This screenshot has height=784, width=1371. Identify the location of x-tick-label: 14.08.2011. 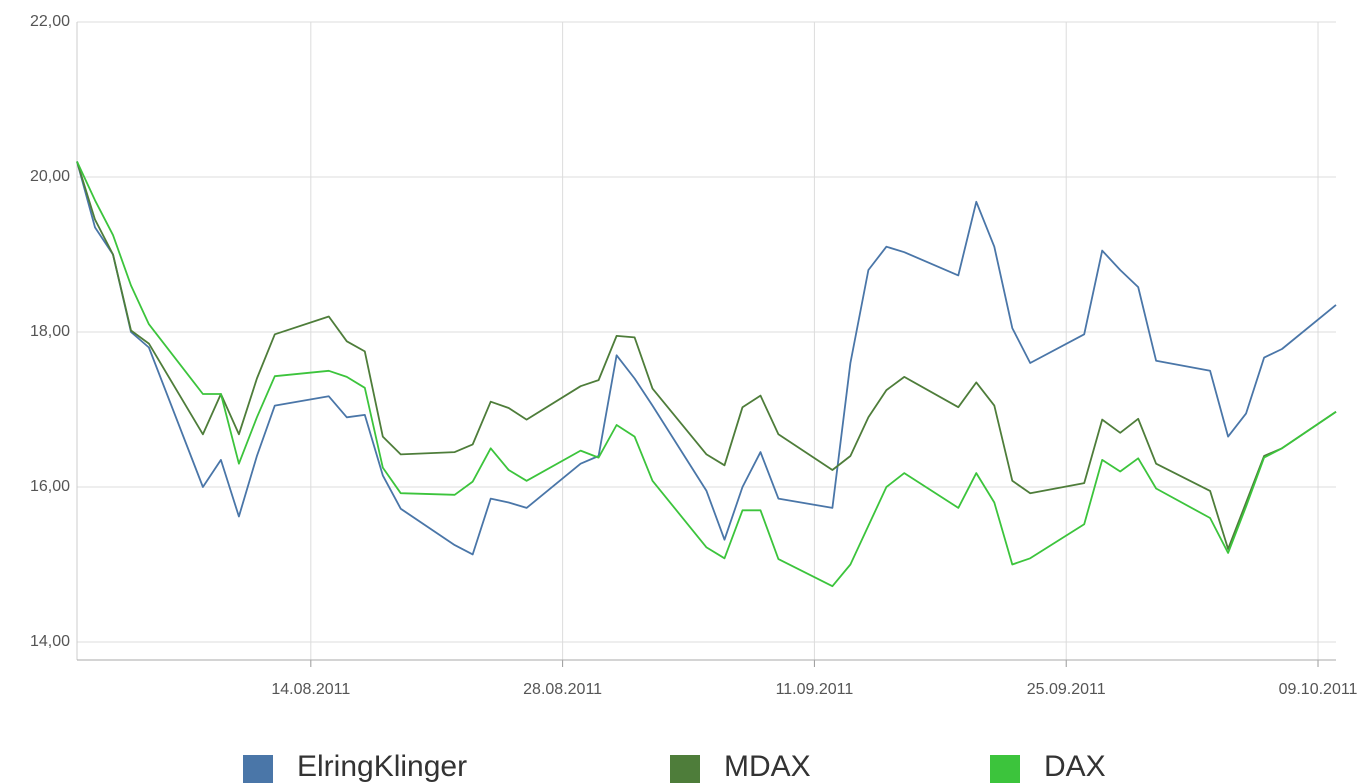
(310, 689).